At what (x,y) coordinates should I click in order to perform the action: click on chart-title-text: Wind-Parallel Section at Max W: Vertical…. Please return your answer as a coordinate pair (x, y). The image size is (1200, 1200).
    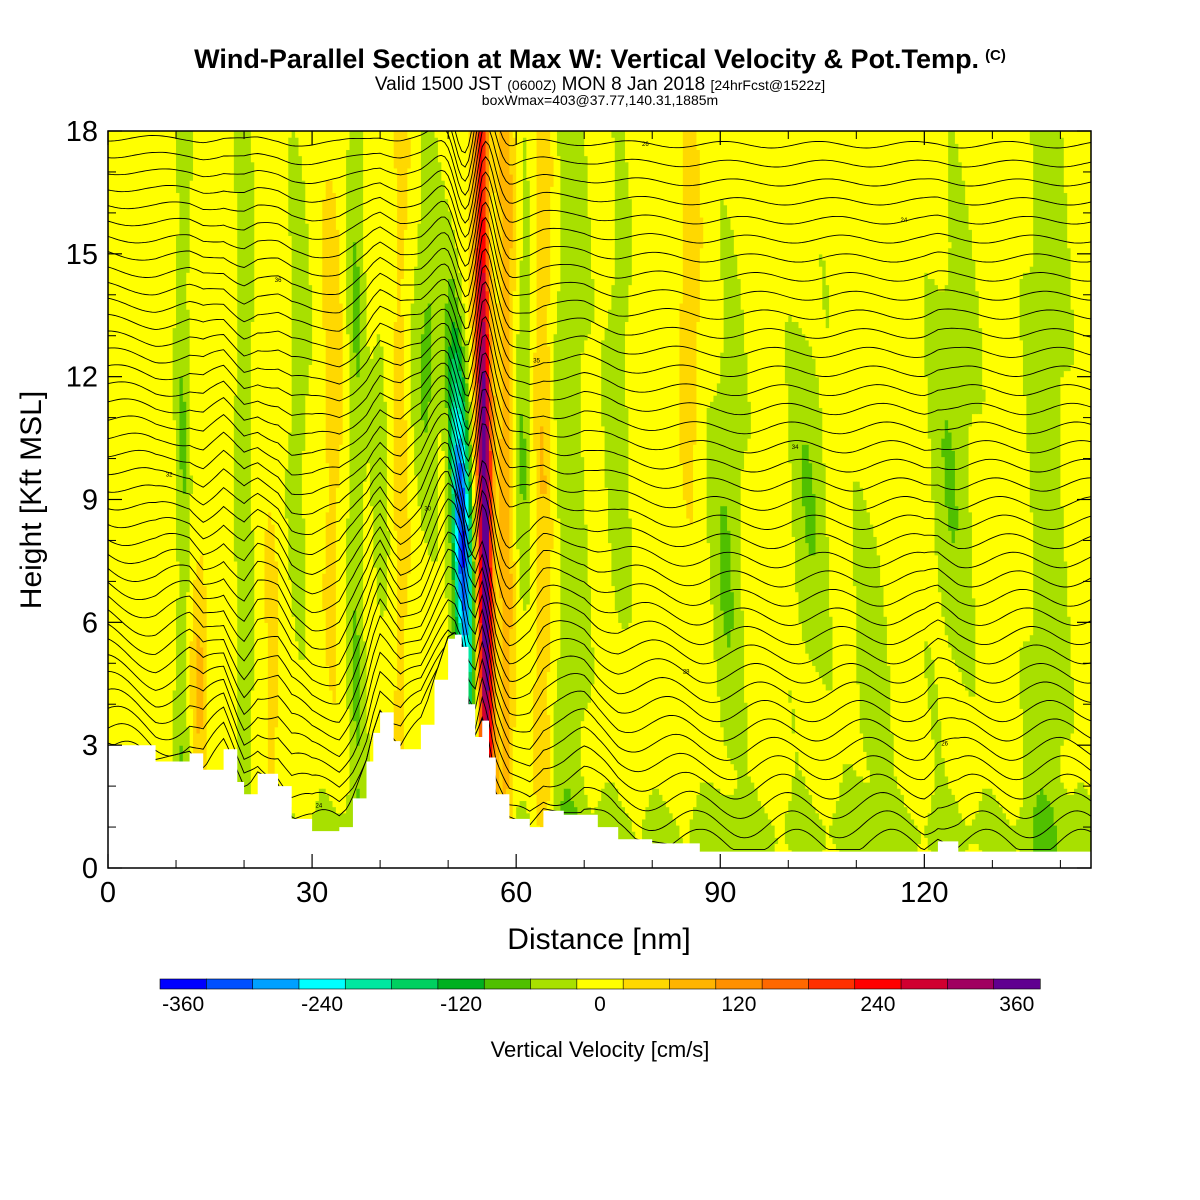
    Looking at the image, I should click on (587, 59).